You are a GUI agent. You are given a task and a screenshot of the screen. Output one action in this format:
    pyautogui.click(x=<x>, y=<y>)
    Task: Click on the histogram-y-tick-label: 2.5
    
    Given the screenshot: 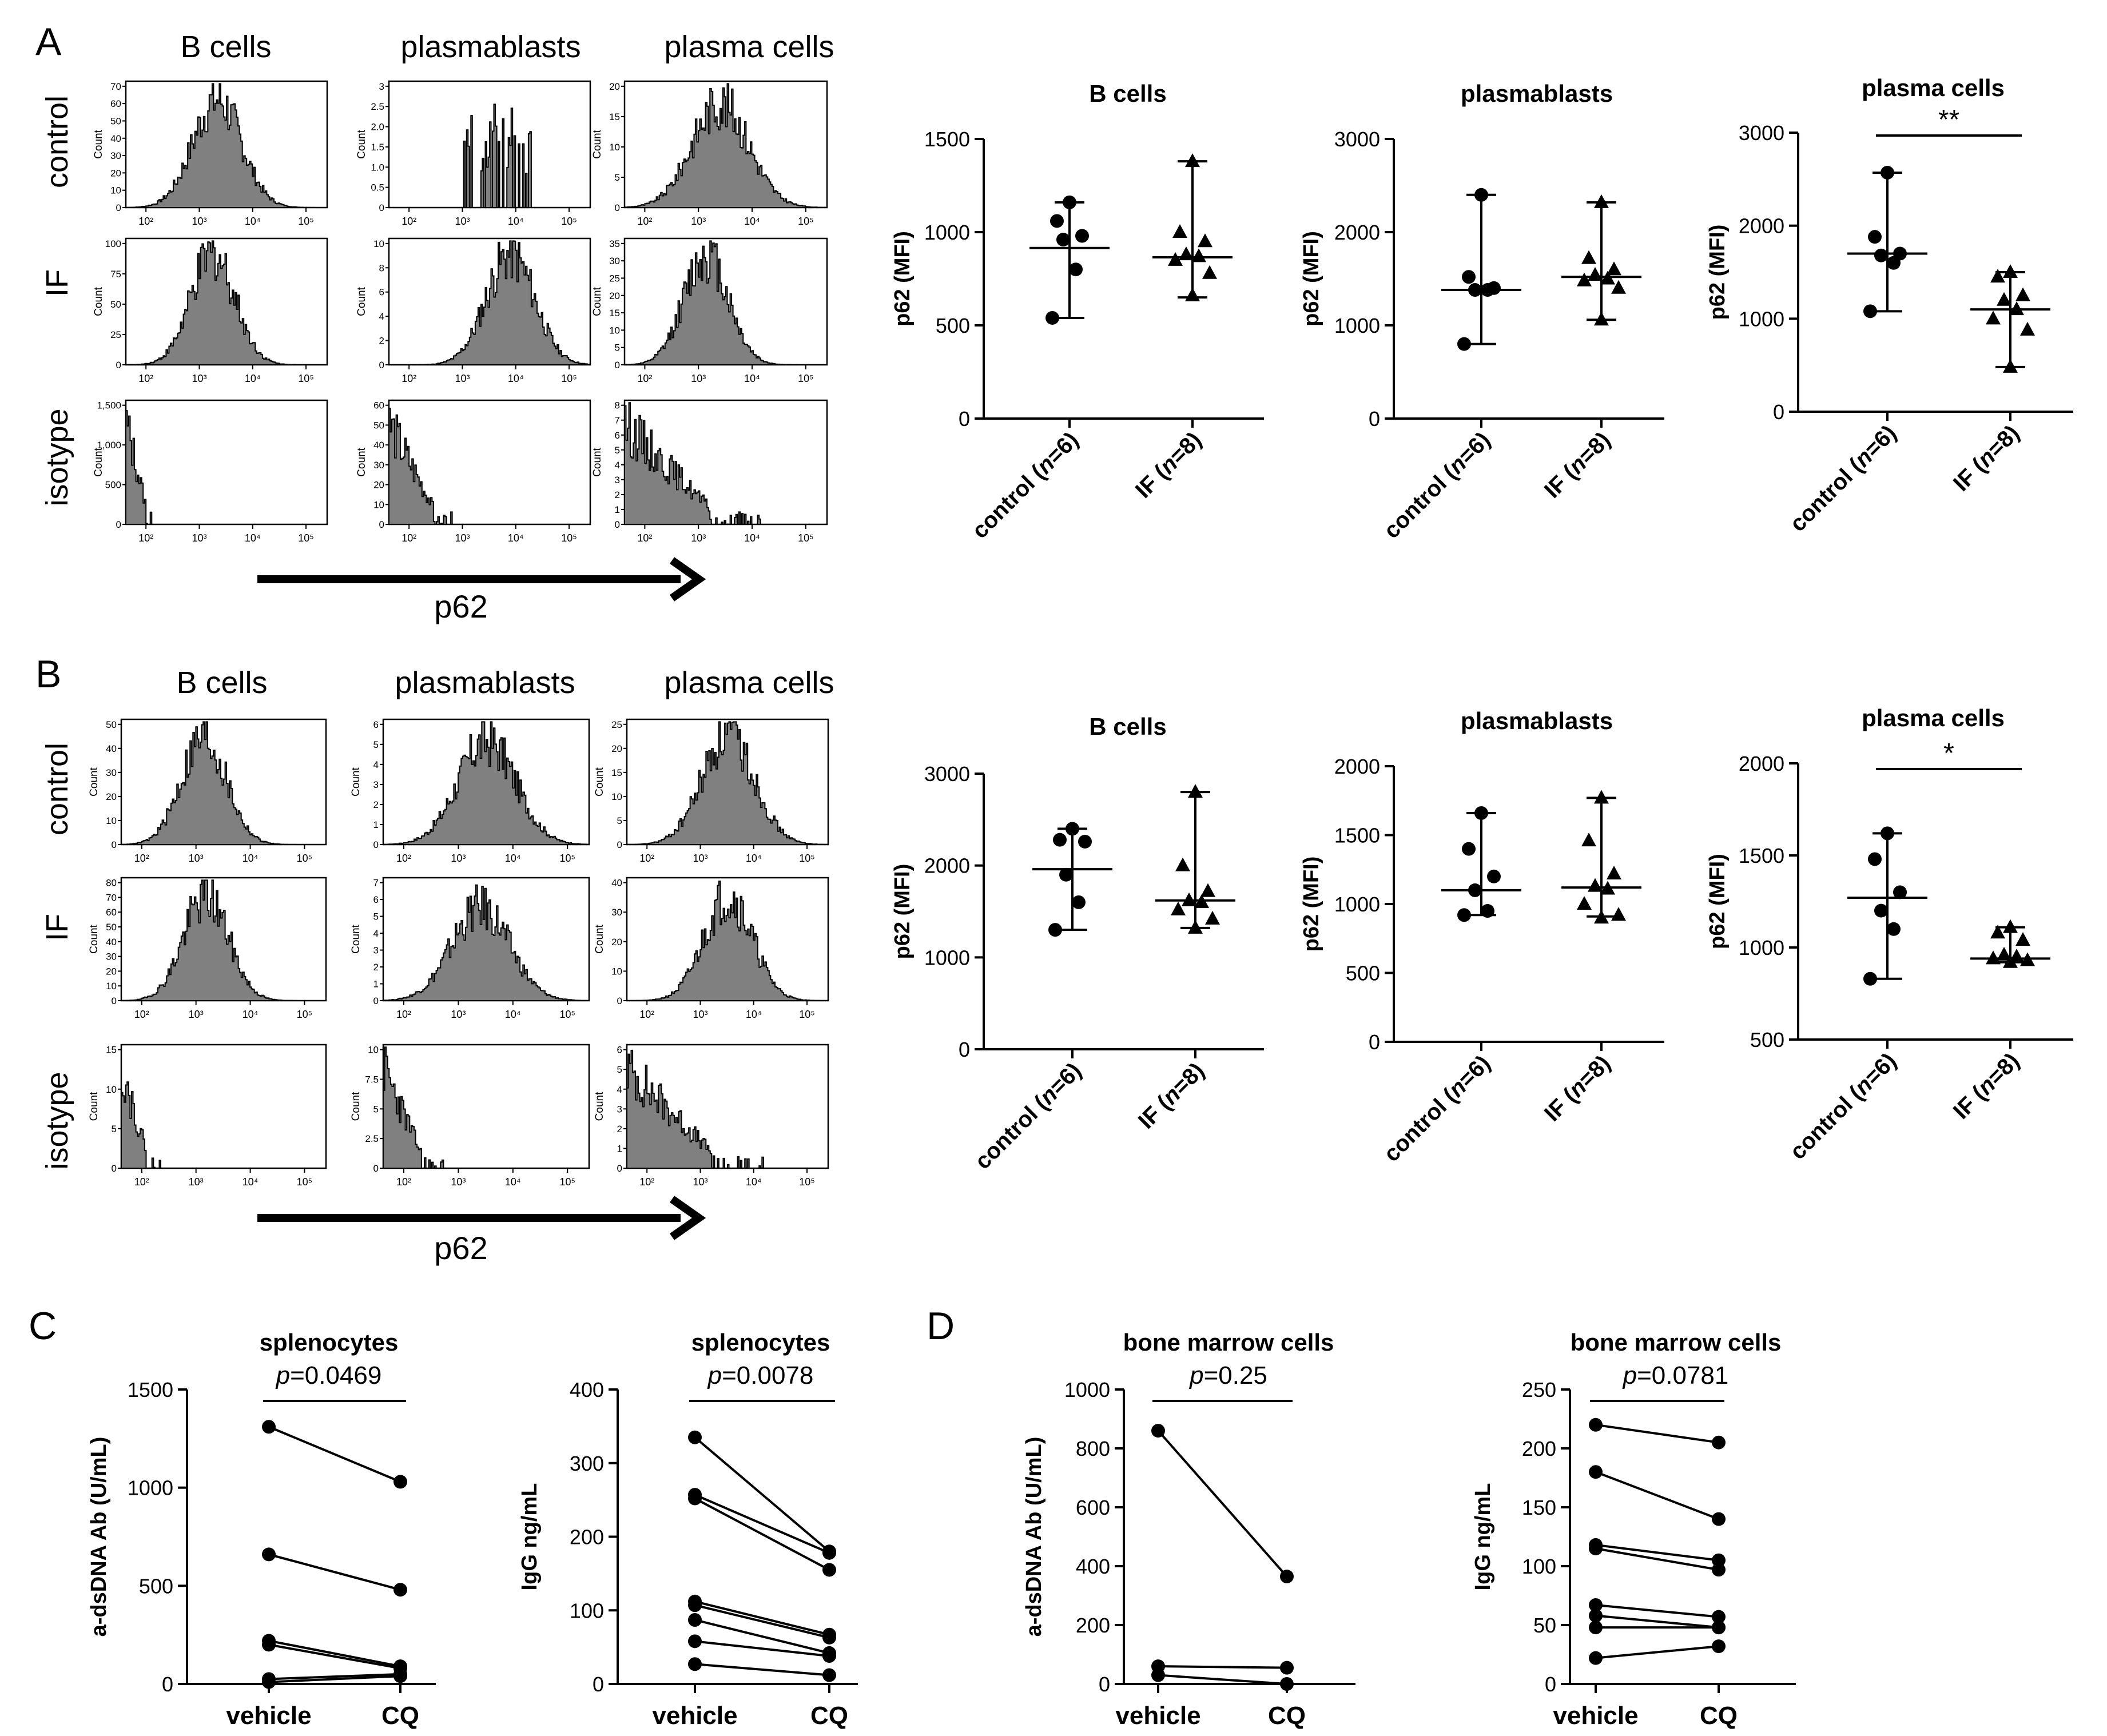 What is the action you would take?
    pyautogui.click(x=377, y=106)
    